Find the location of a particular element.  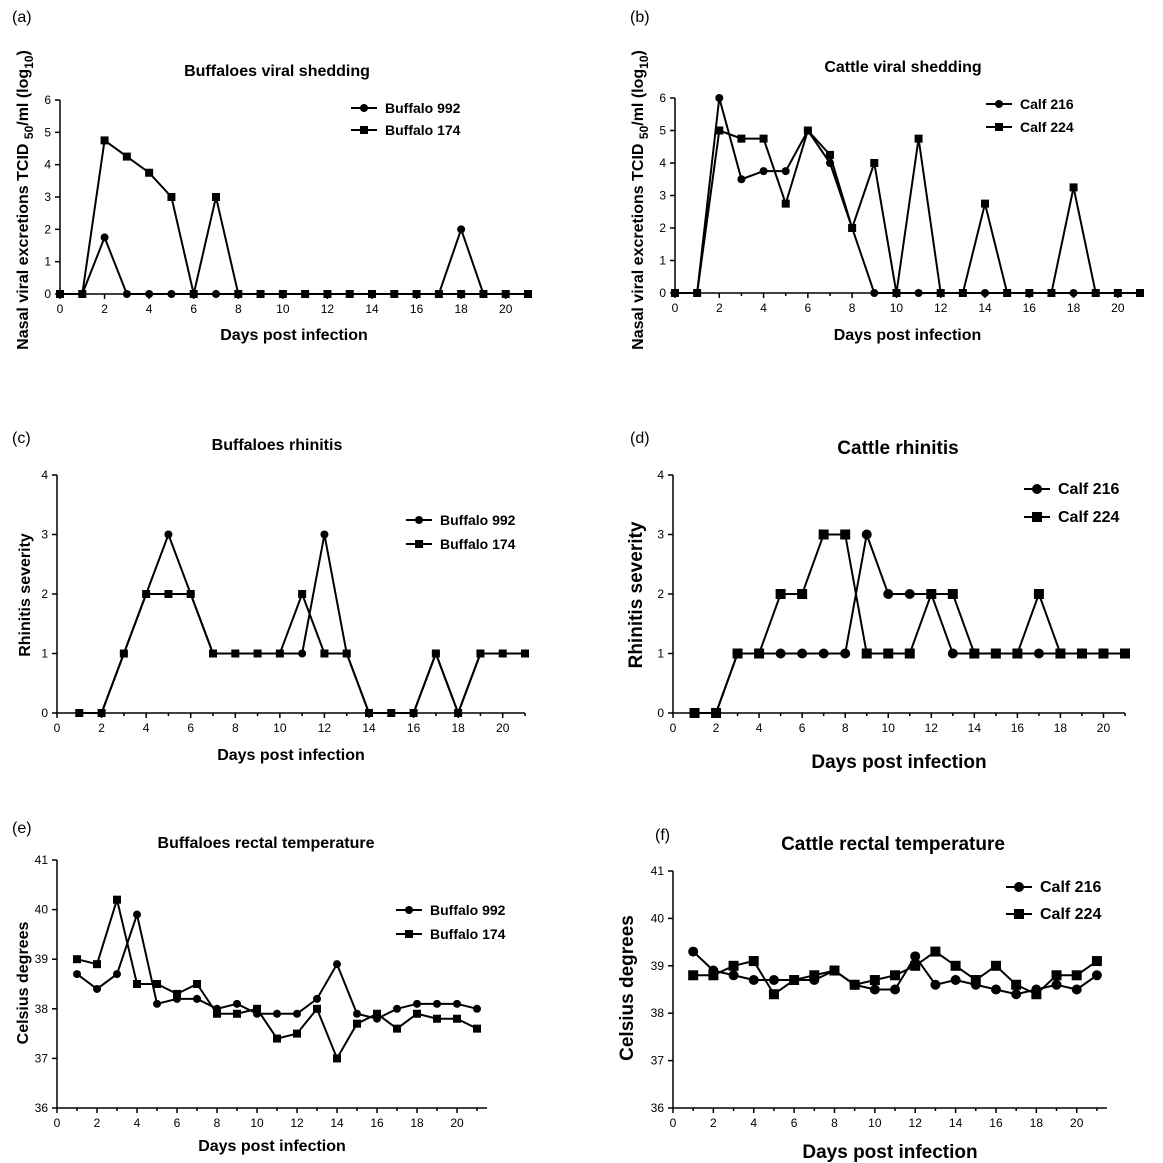

y-tick-label: 37 is located at coordinates (658, 1061).